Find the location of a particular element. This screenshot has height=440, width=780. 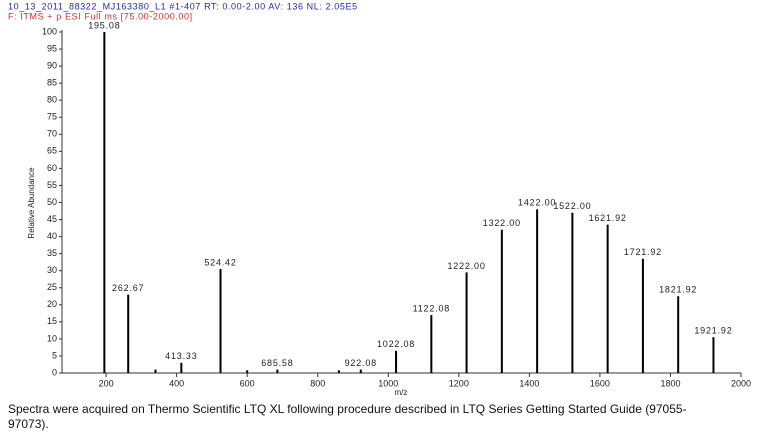

y-tick-label: 55 is located at coordinates (52, 185).